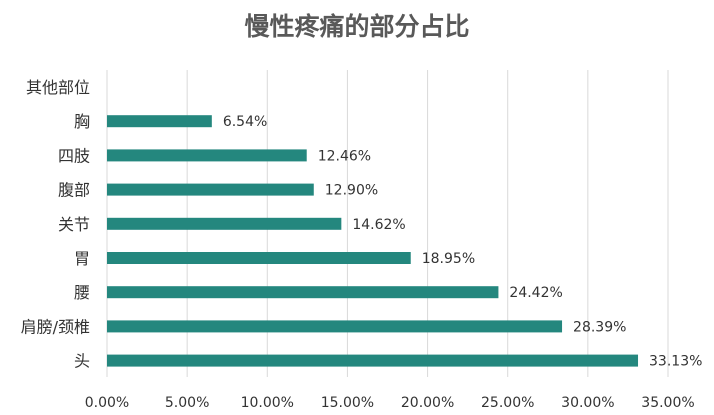 This screenshot has width=714, height=415. What do you see at coordinates (587, 403) in the screenshot?
I see `x-tick-label: 30.00%` at bounding box center [587, 403].